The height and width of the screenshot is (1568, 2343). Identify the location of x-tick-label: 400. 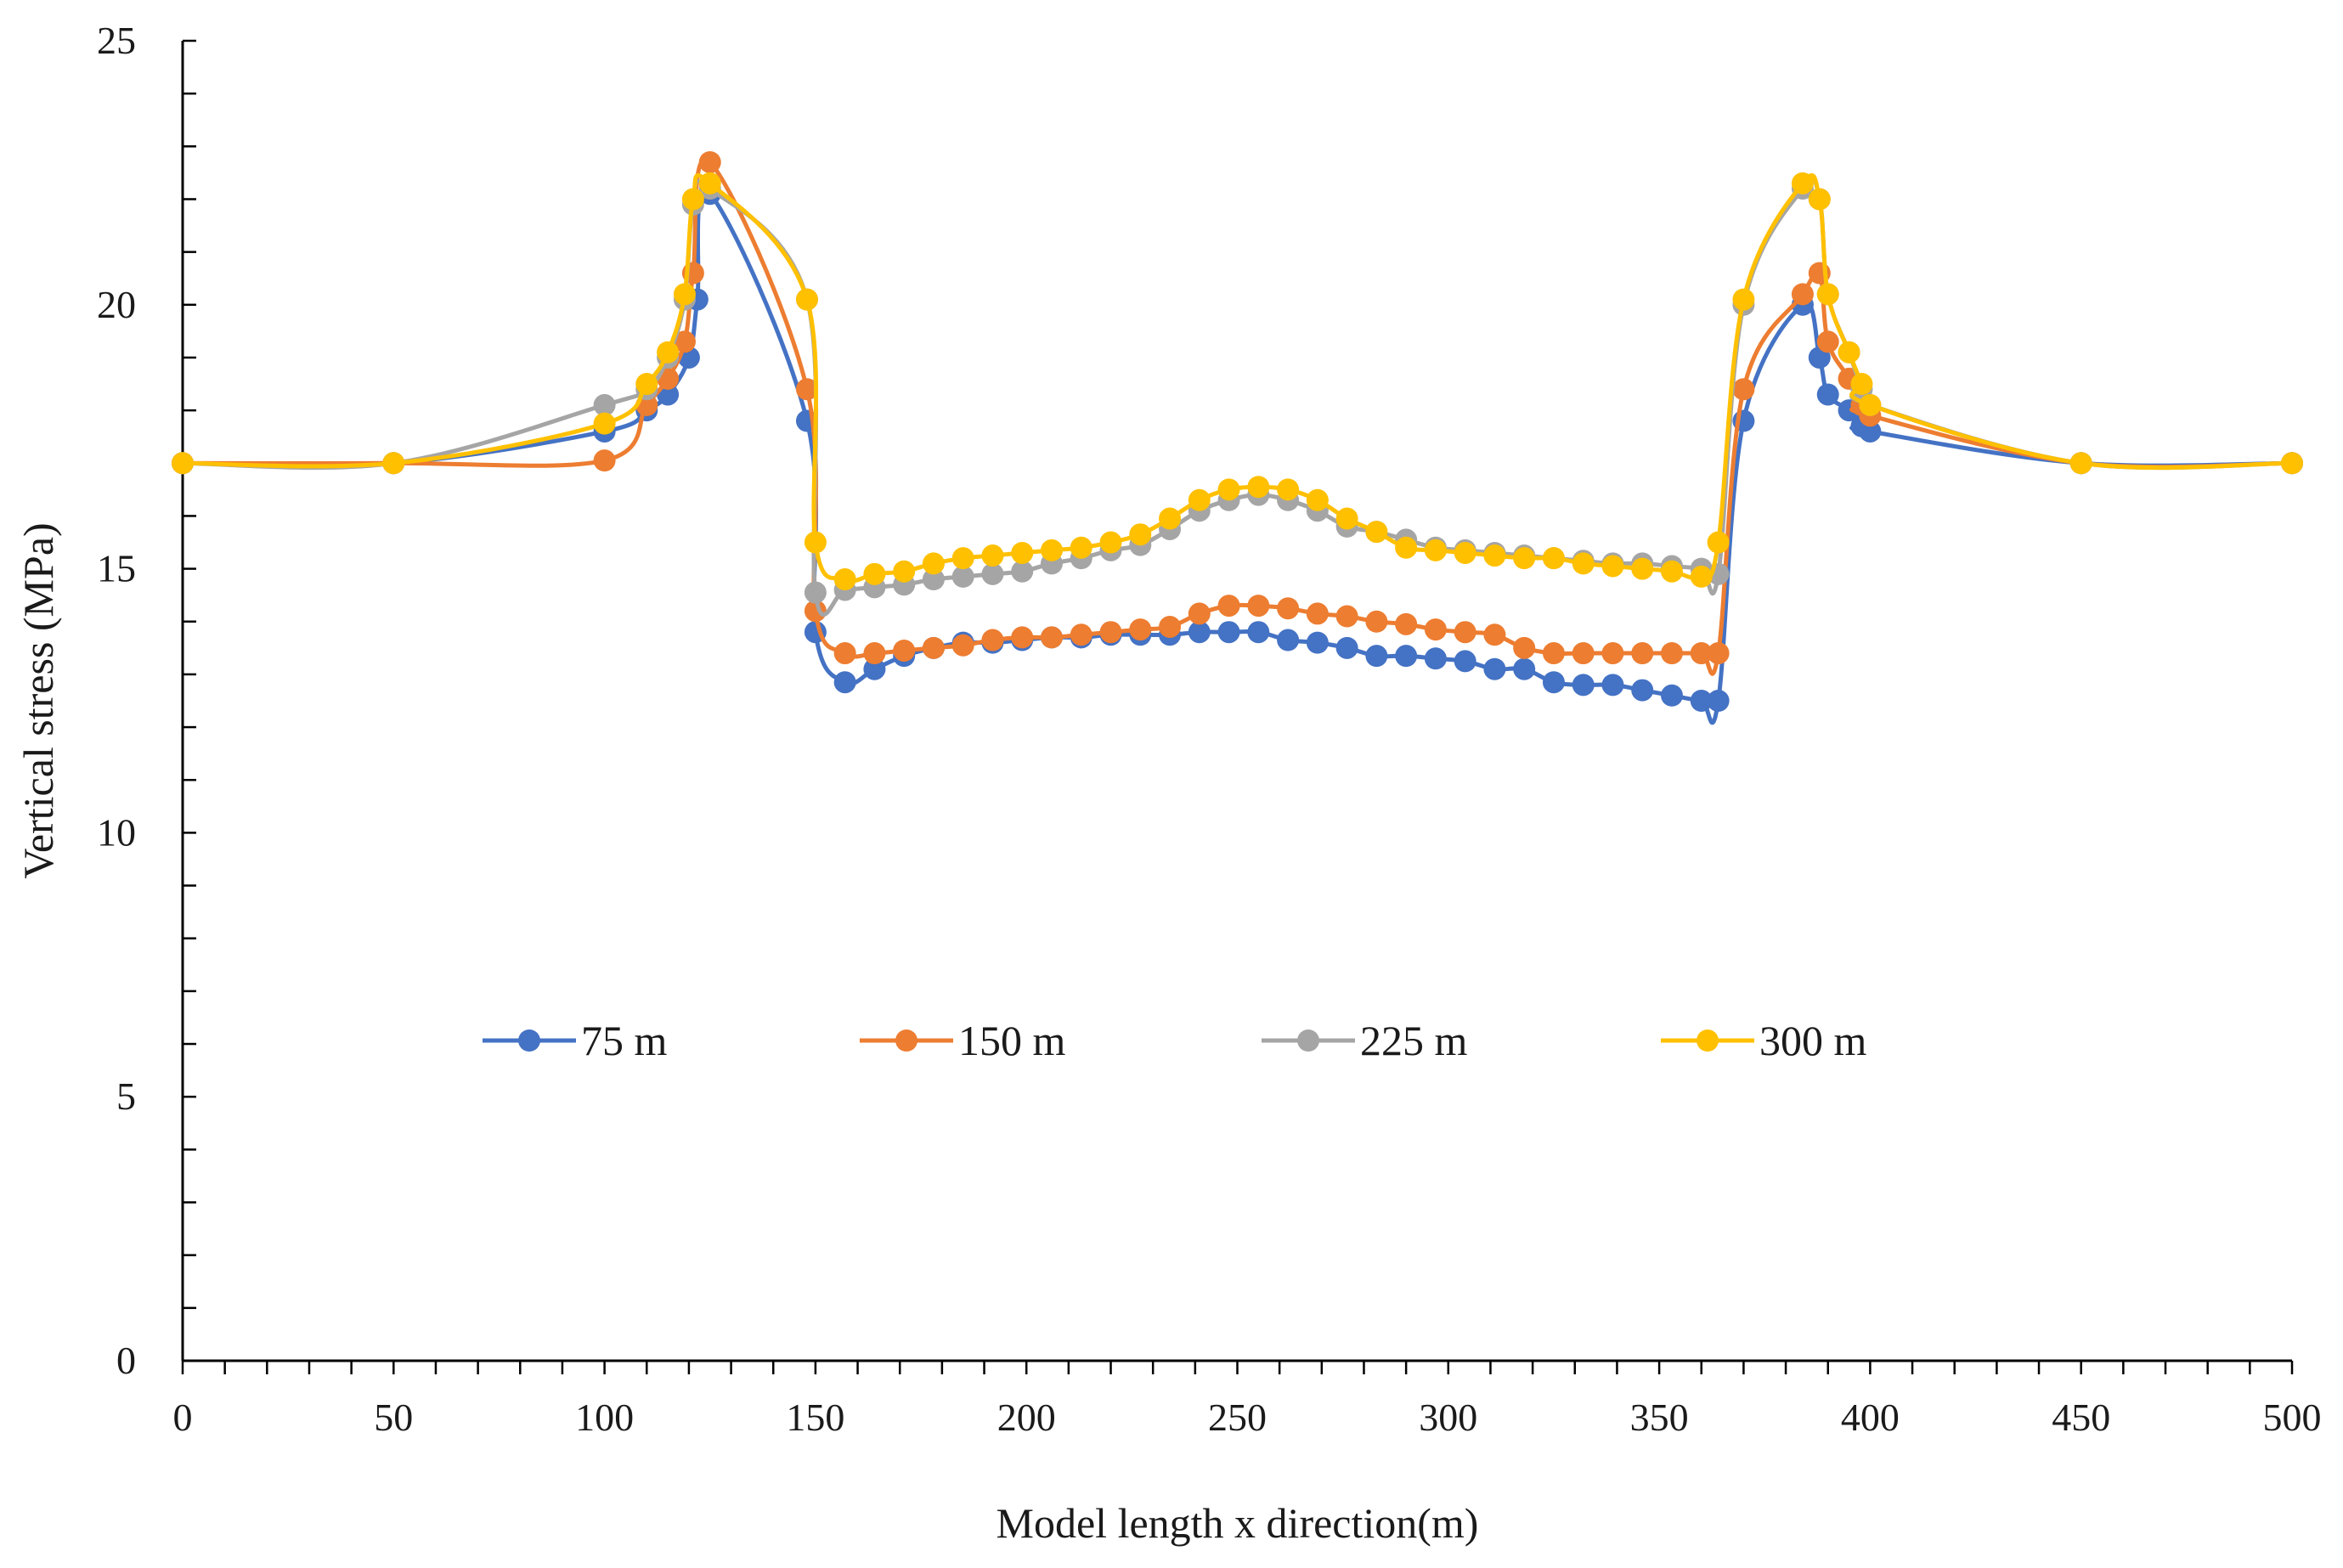
(1870, 1418).